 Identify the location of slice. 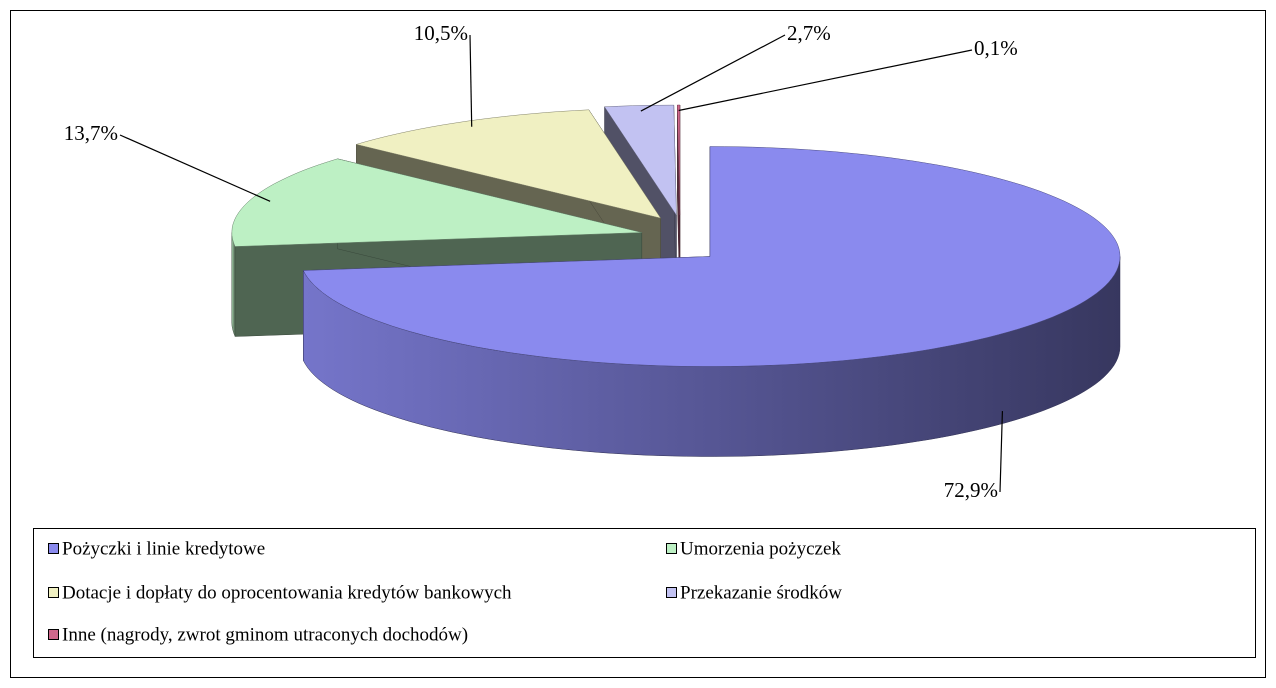
(679, 205).